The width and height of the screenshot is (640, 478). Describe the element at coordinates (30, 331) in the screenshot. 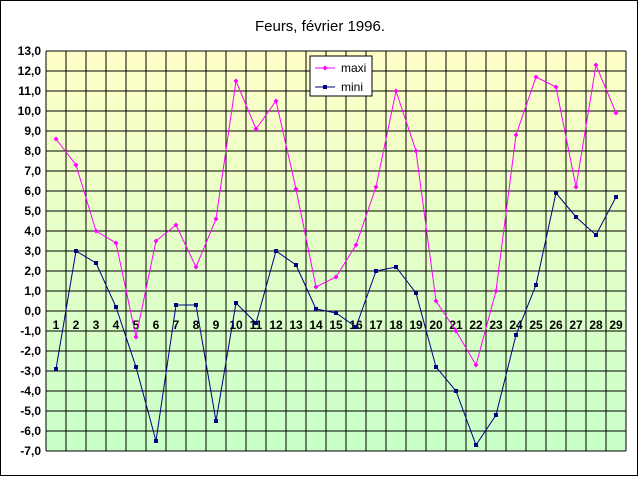

I see `y-tick-label: -1,0` at that location.